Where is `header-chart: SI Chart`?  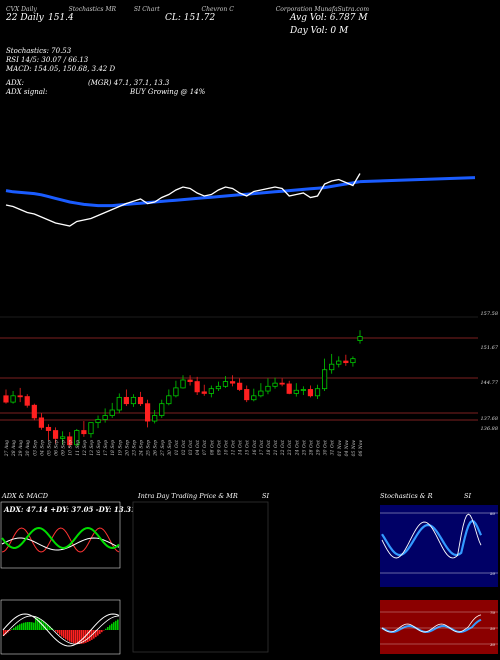
header-chart: SI Chart is located at coordinates (146, 9).